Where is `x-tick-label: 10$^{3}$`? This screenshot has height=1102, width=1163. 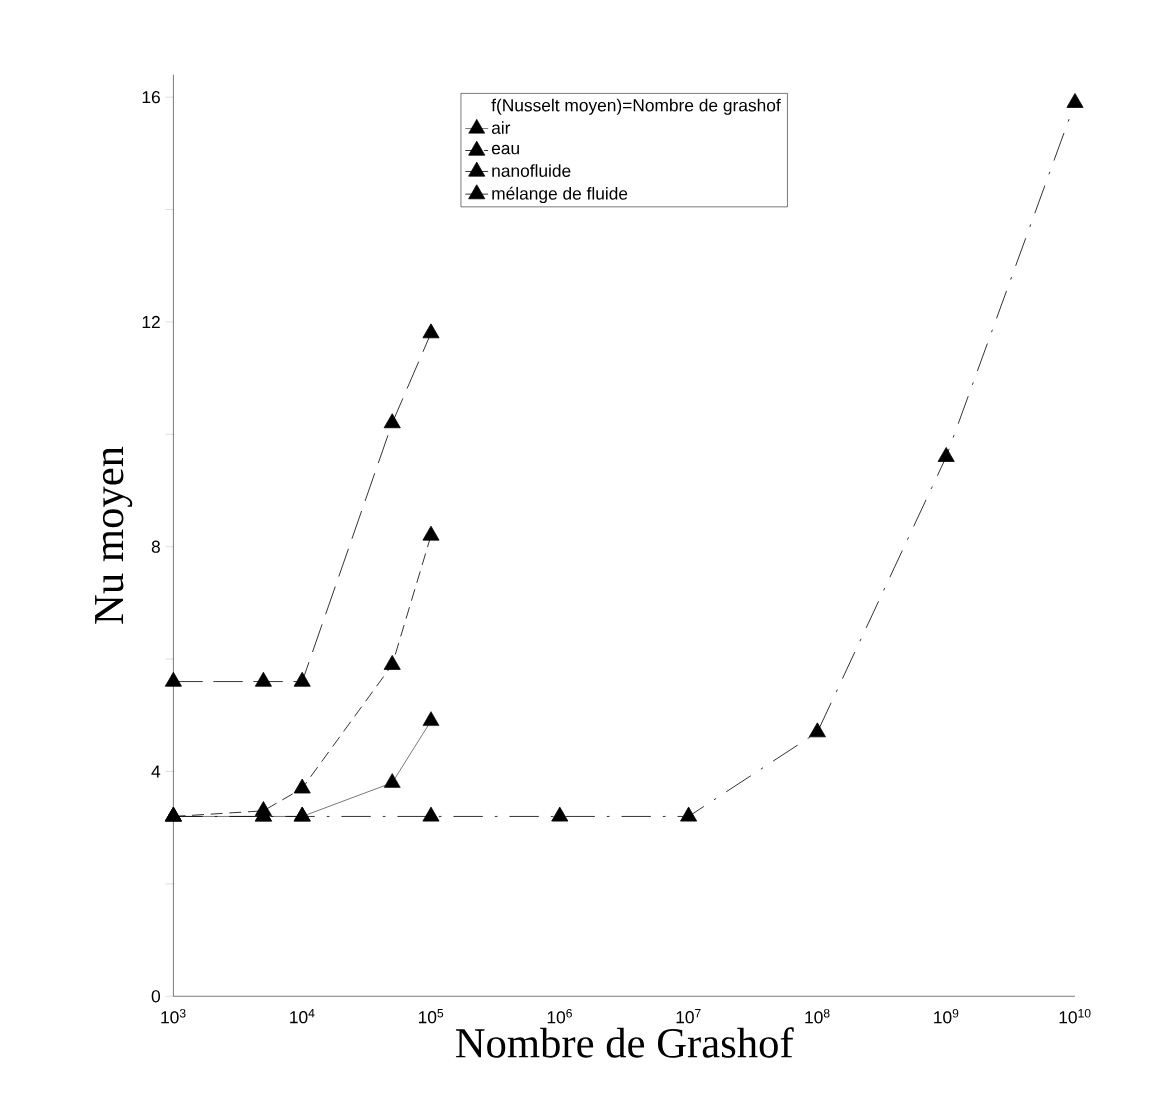
x-tick-label: 10$^{3}$ is located at coordinates (173, 1016).